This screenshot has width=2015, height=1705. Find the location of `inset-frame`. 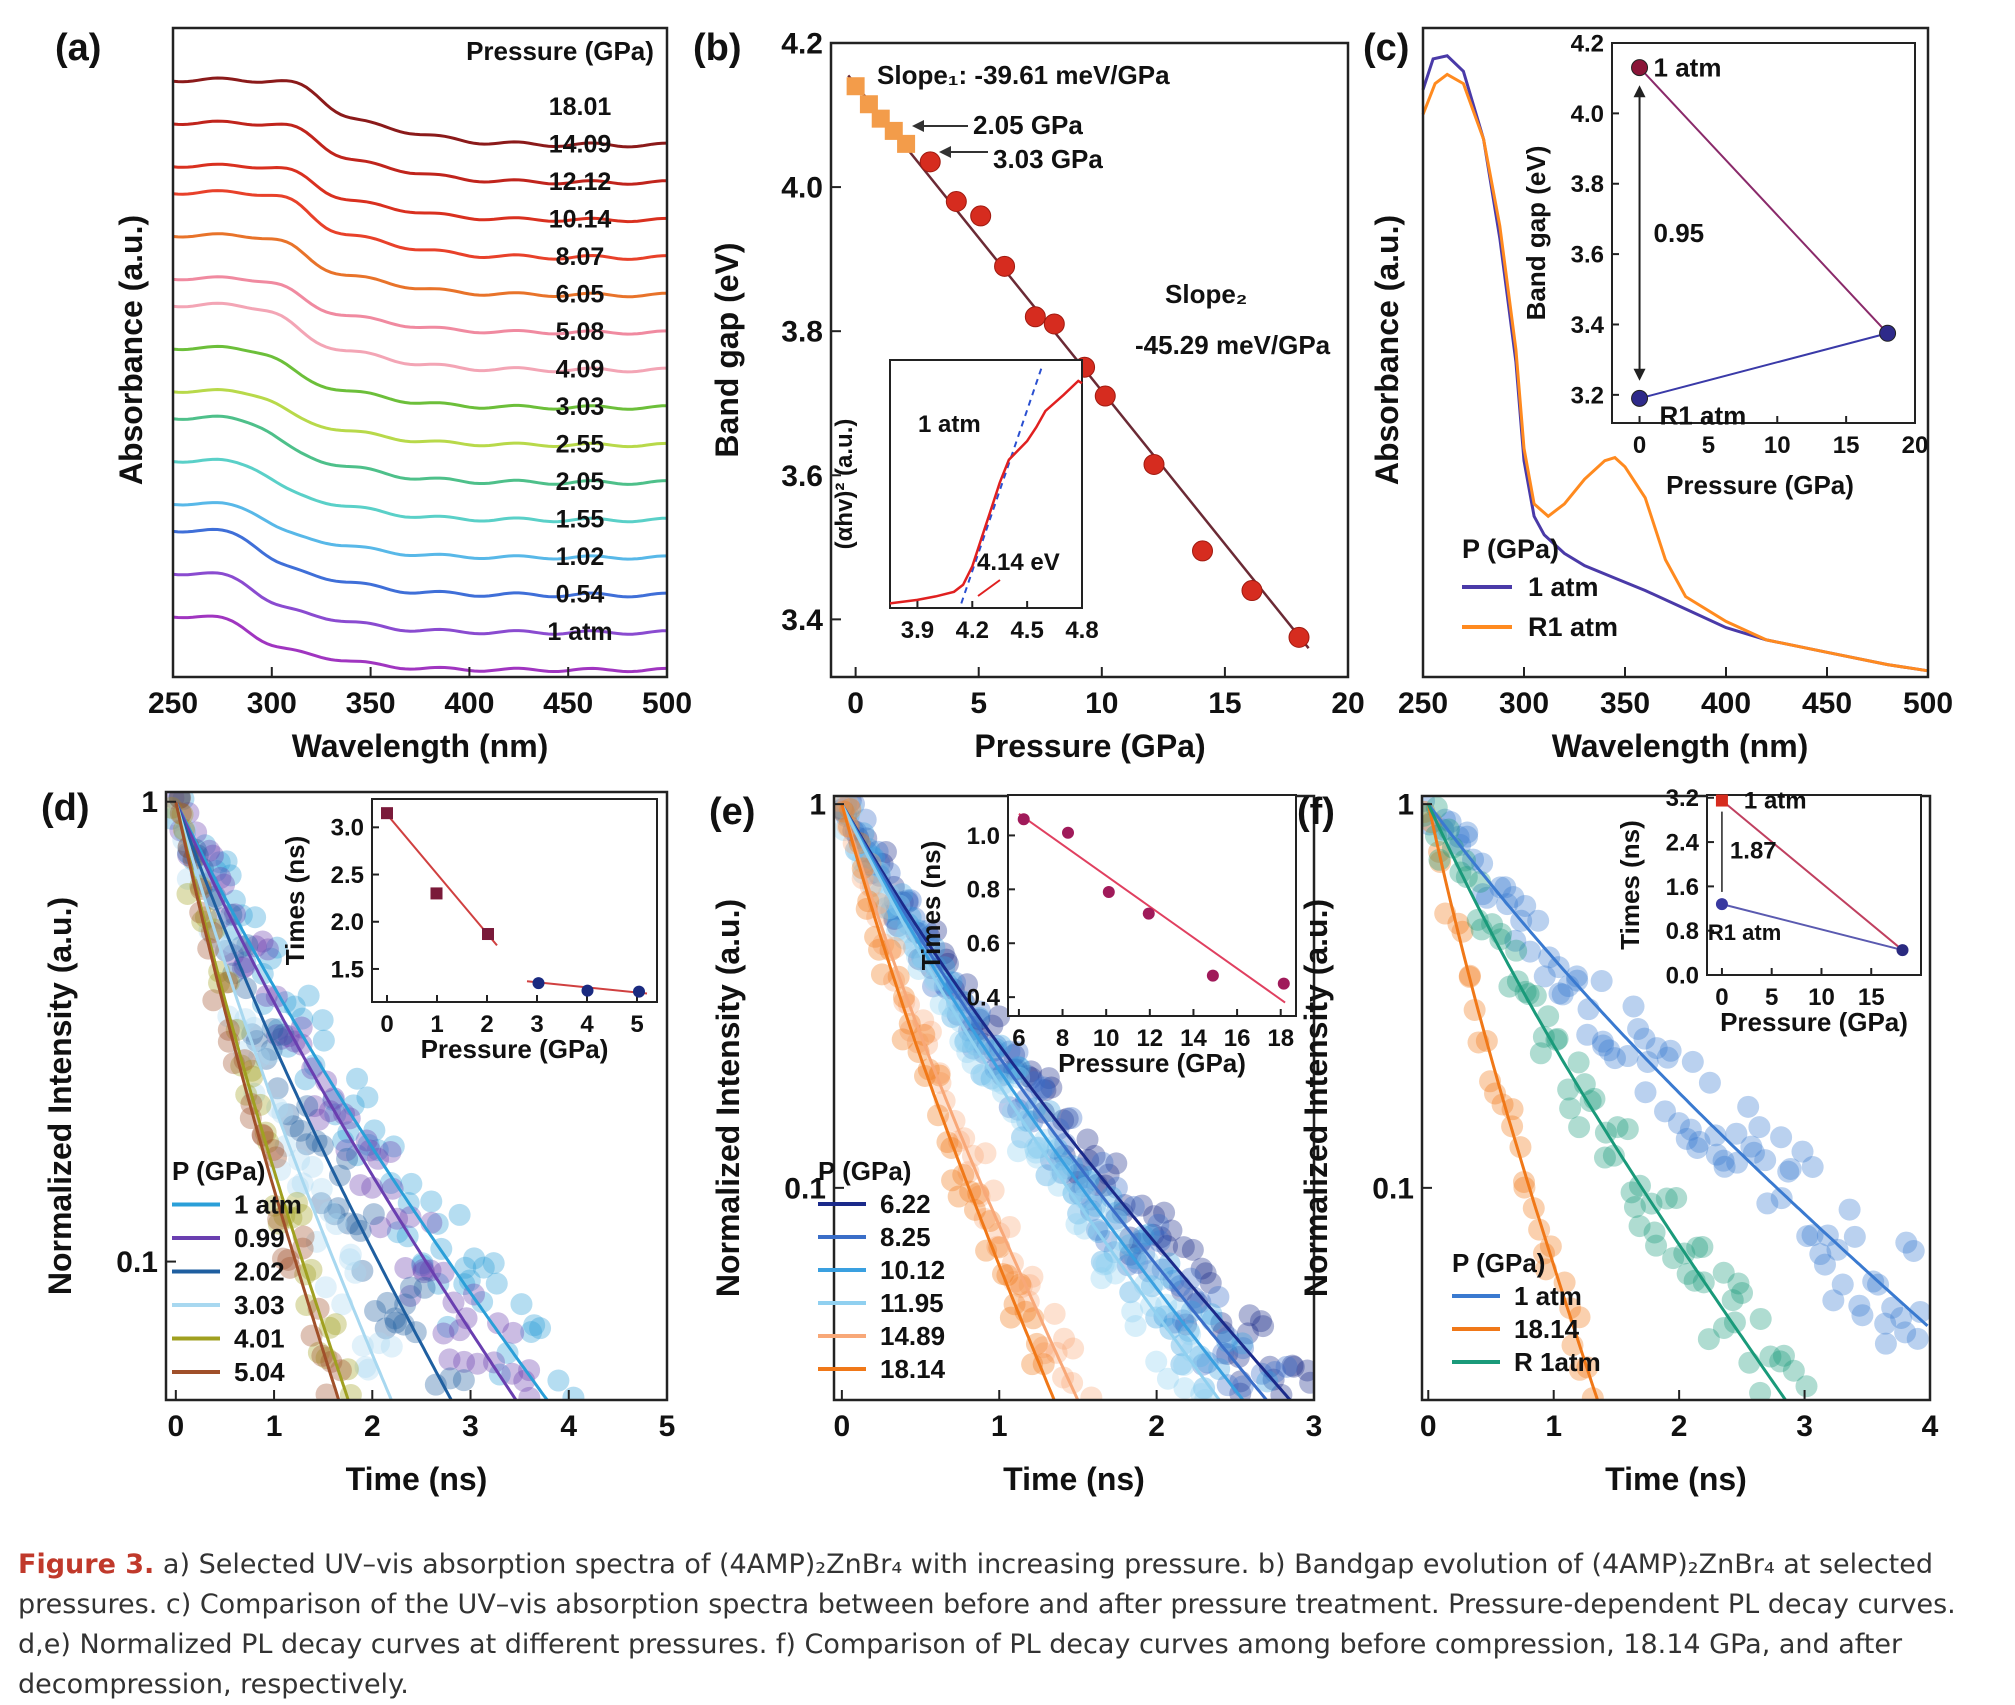

inset-frame is located at coordinates (986, 484).